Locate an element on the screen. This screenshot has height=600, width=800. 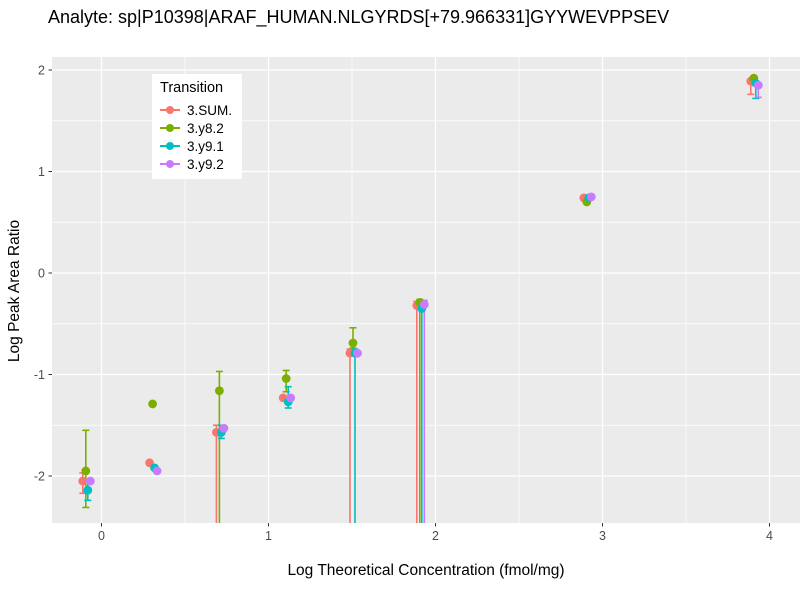
legend-item-3.y9.2: 3.y9.2 is located at coordinates (196, 164).